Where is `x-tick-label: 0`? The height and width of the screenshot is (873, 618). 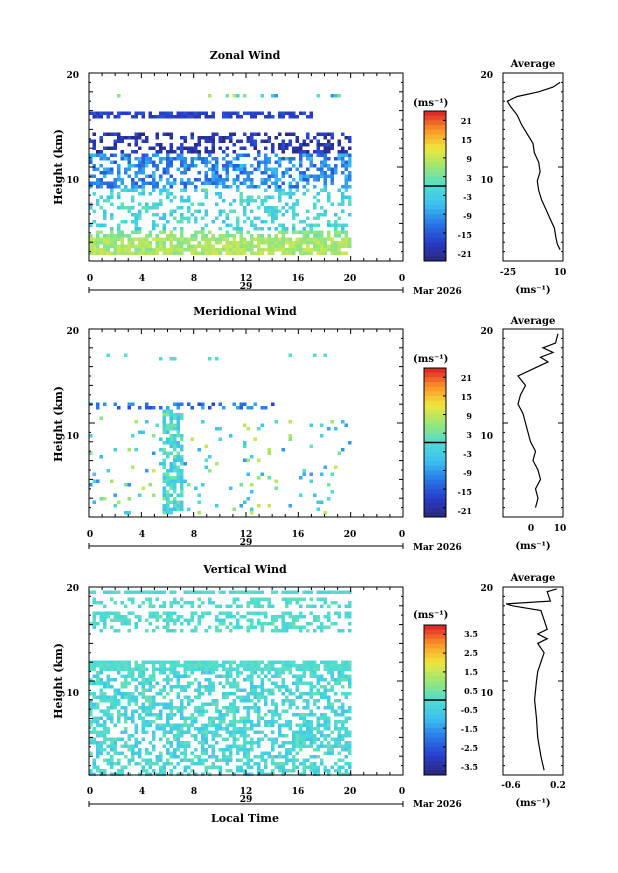
x-tick-label: 0 is located at coordinates (402, 535).